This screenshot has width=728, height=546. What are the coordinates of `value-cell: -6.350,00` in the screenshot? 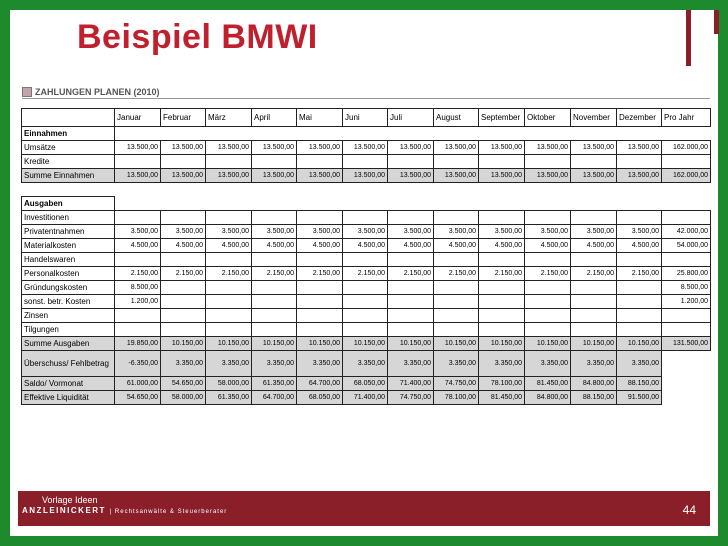 It's located at (137, 363).